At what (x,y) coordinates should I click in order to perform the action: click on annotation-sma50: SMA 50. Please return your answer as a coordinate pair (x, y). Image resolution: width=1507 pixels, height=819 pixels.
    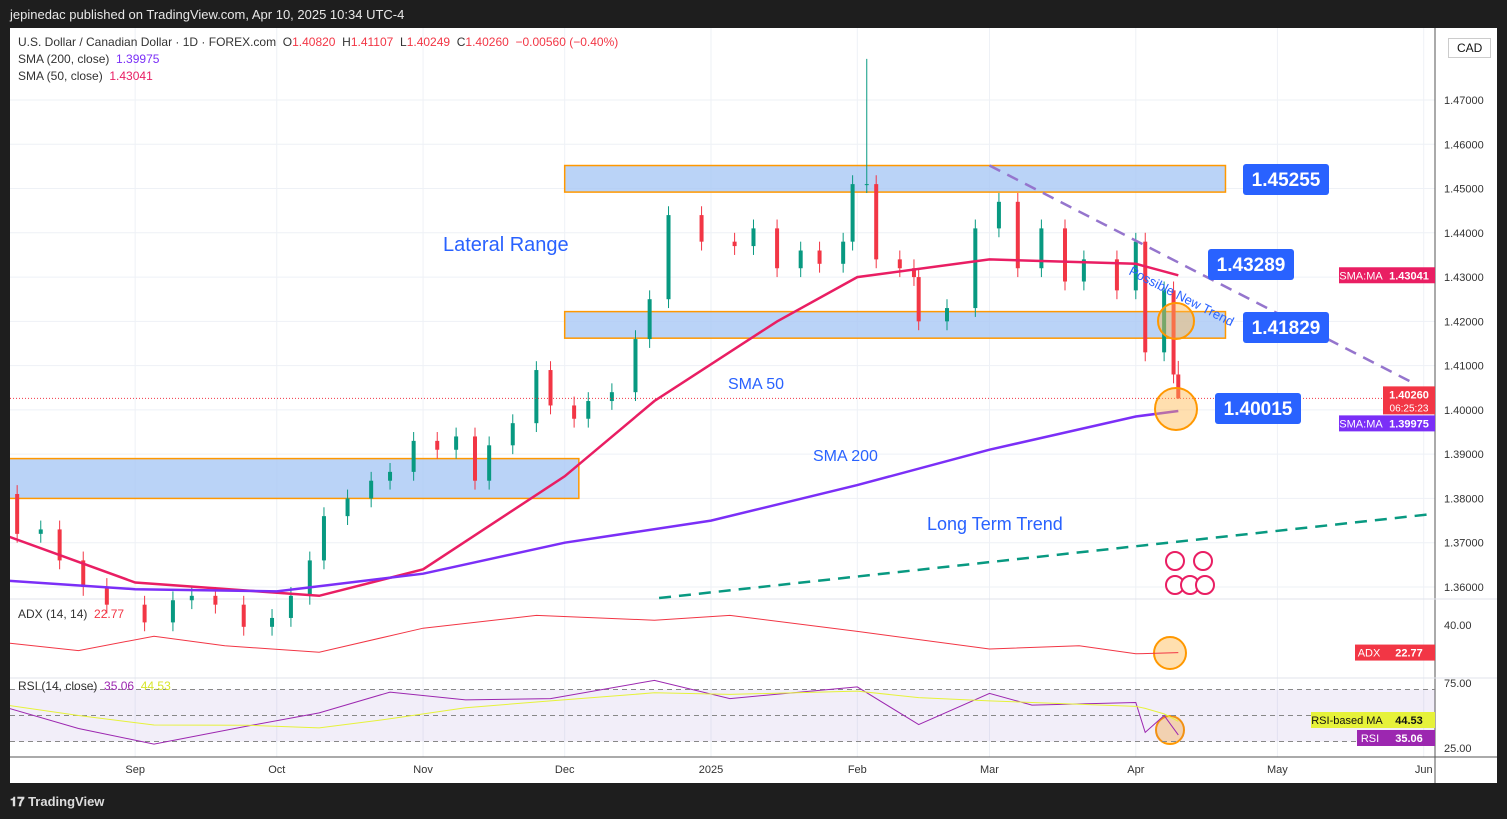
    Looking at the image, I should click on (756, 384).